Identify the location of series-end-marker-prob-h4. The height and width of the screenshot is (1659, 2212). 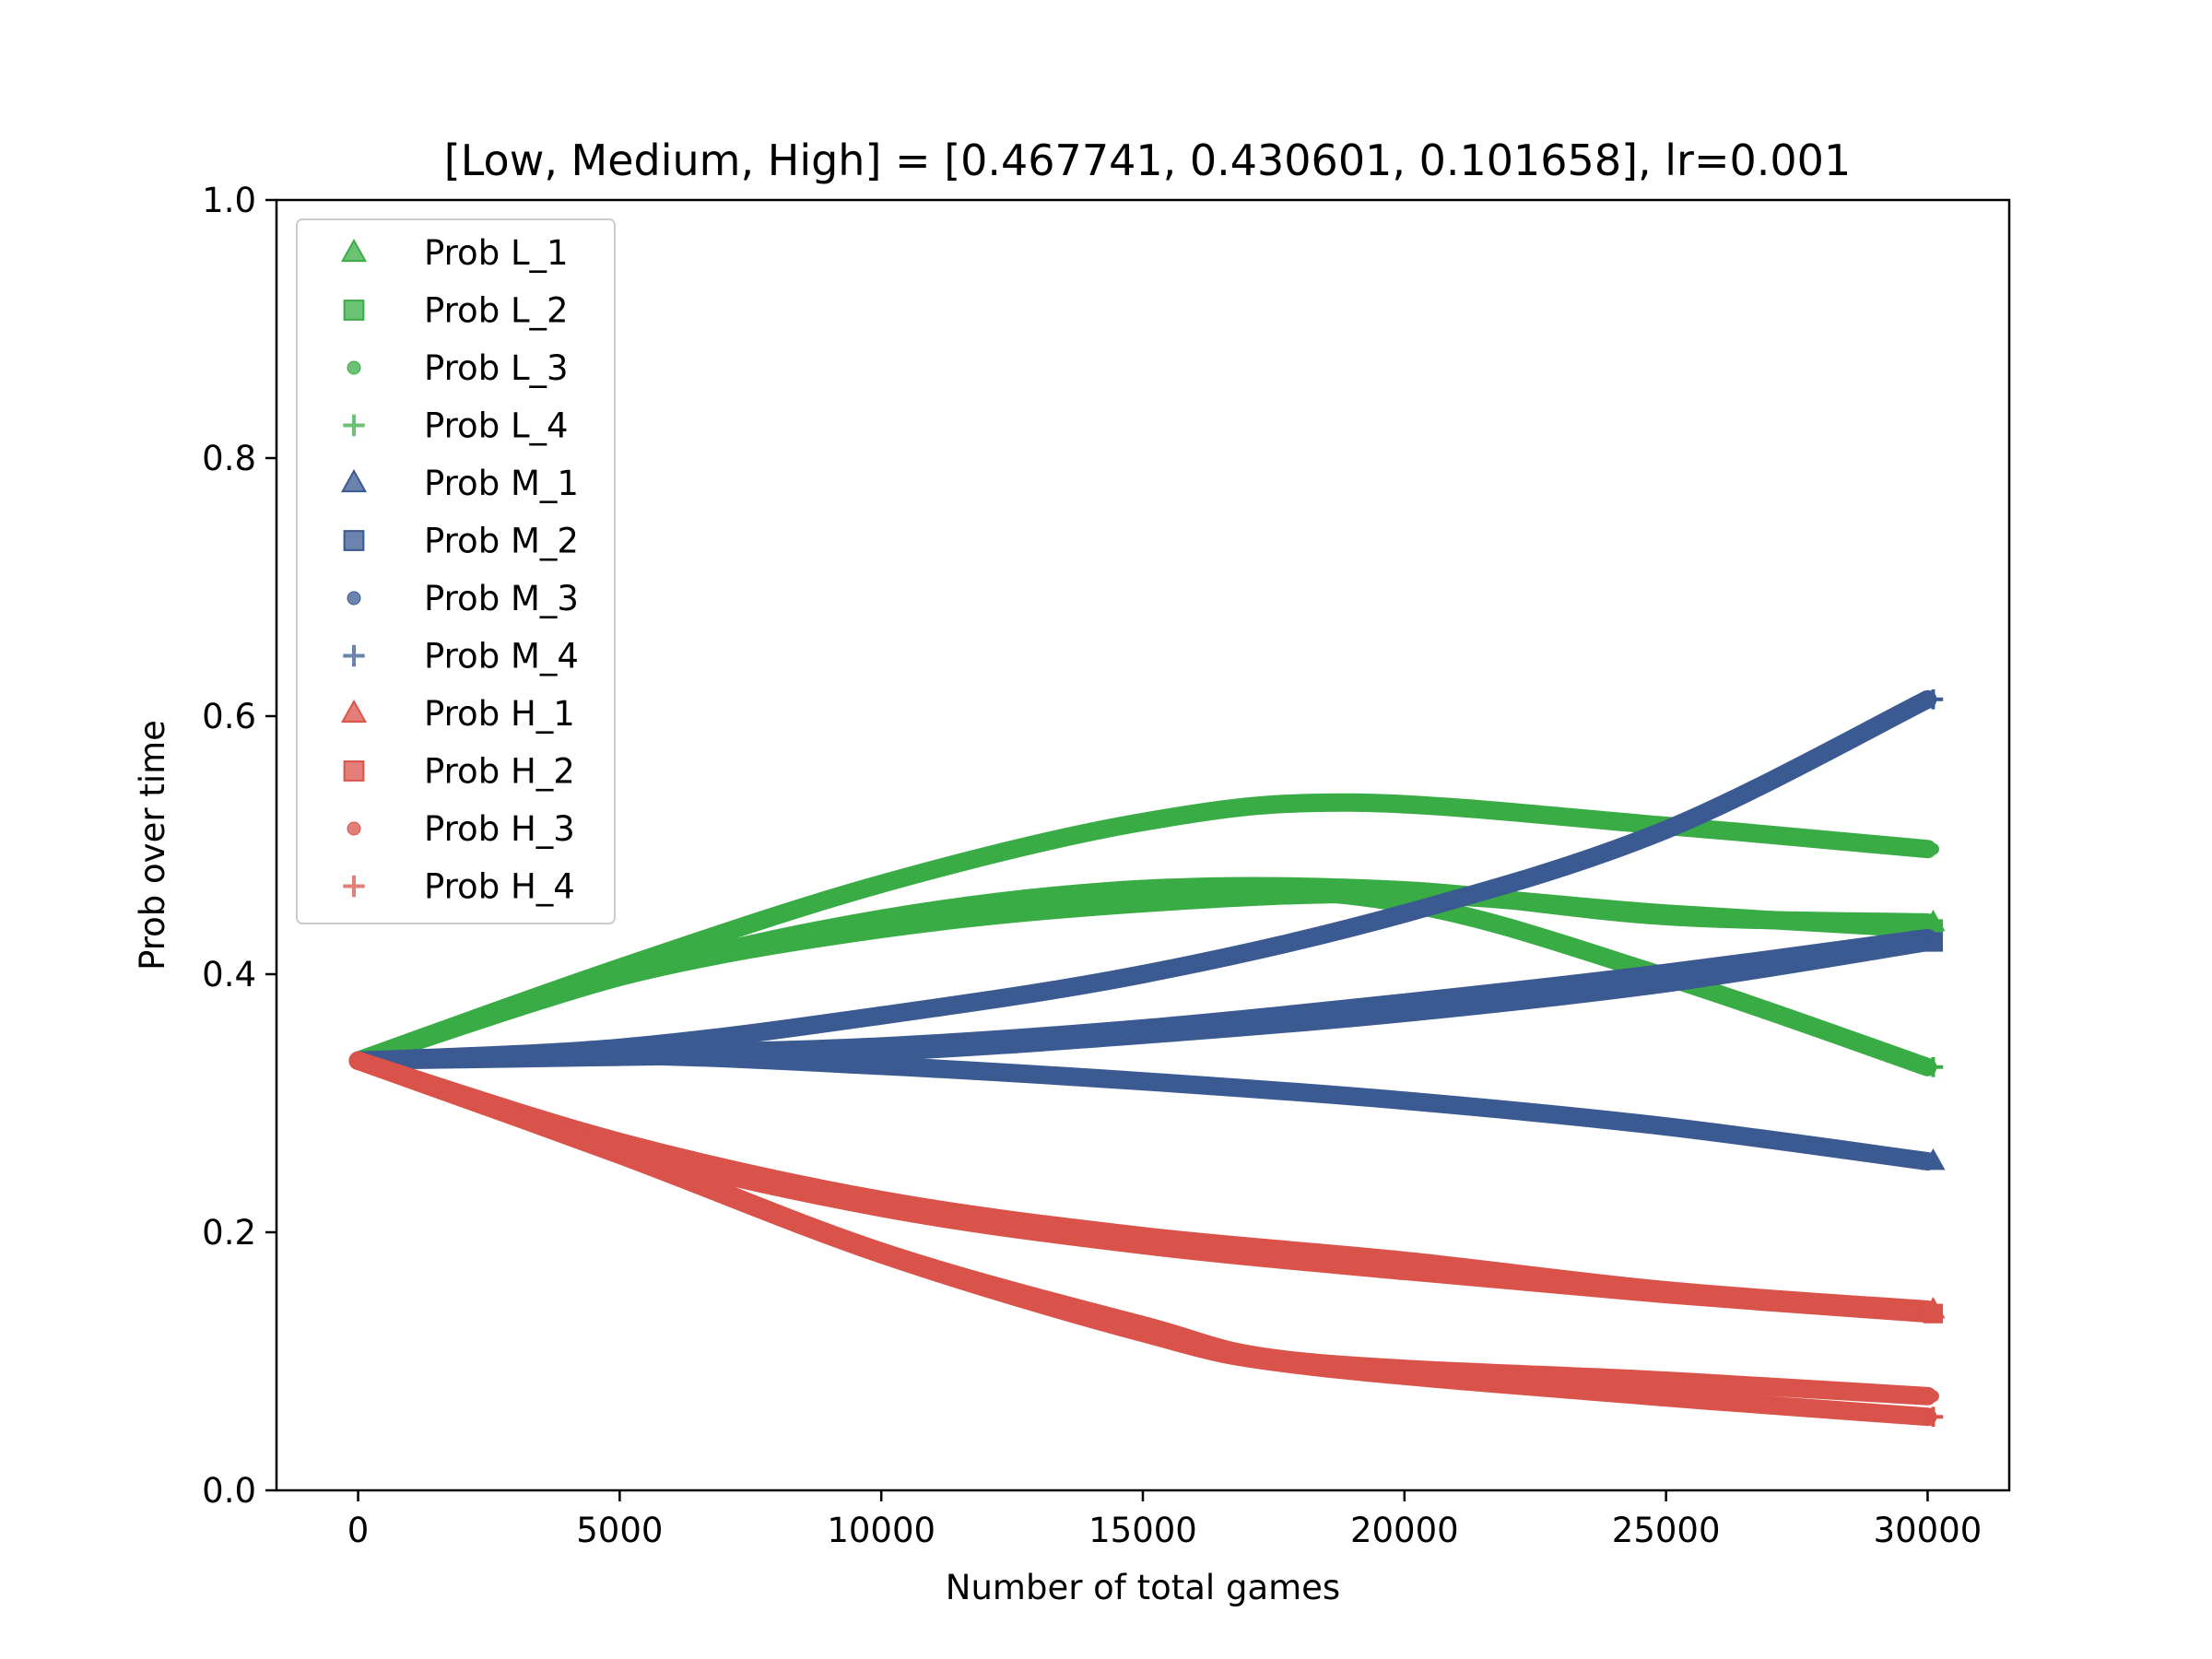
(1933, 1416).